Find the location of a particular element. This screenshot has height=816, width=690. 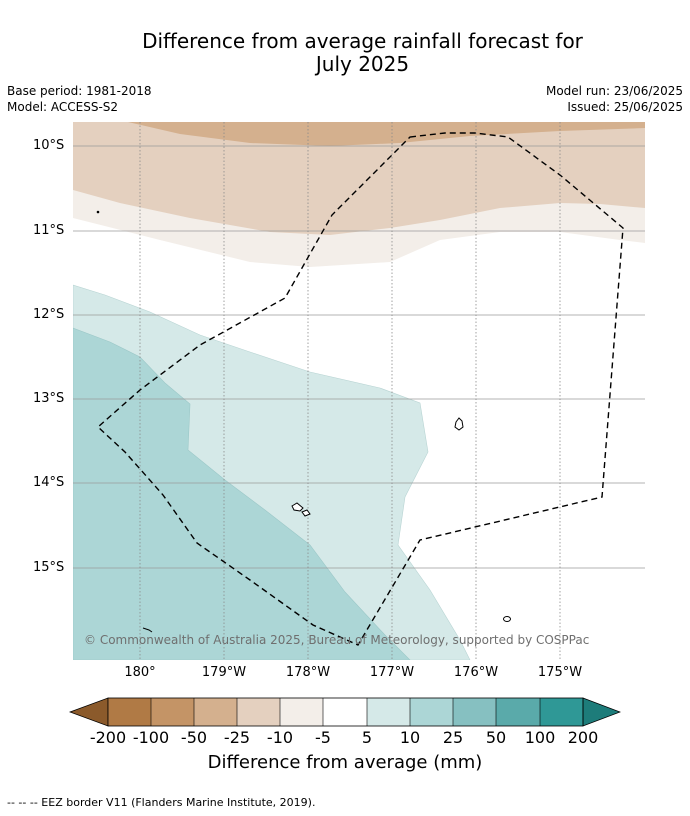

colorbar-dividers is located at coordinates (345, 712).